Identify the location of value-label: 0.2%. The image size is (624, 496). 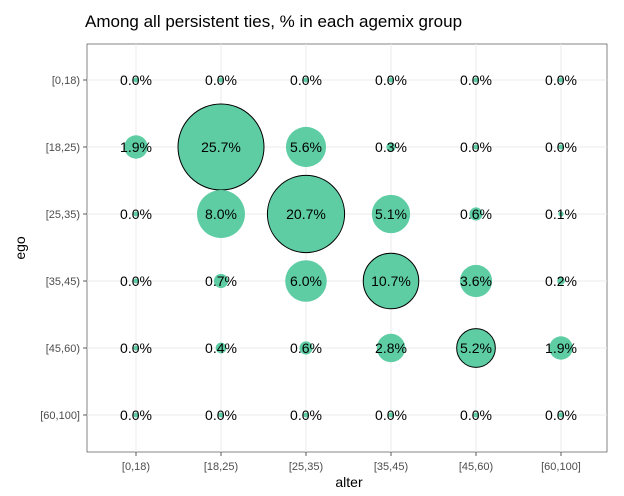
(561, 281).